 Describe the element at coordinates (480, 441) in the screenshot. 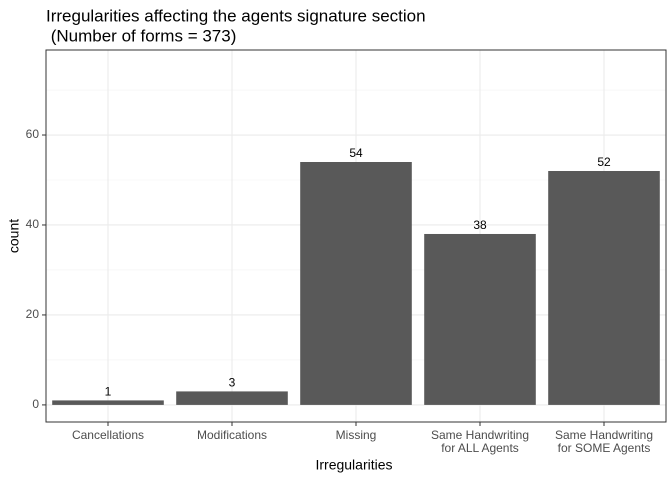

I see `x-tick-label: Same Handwriting for ALL Agents` at that location.